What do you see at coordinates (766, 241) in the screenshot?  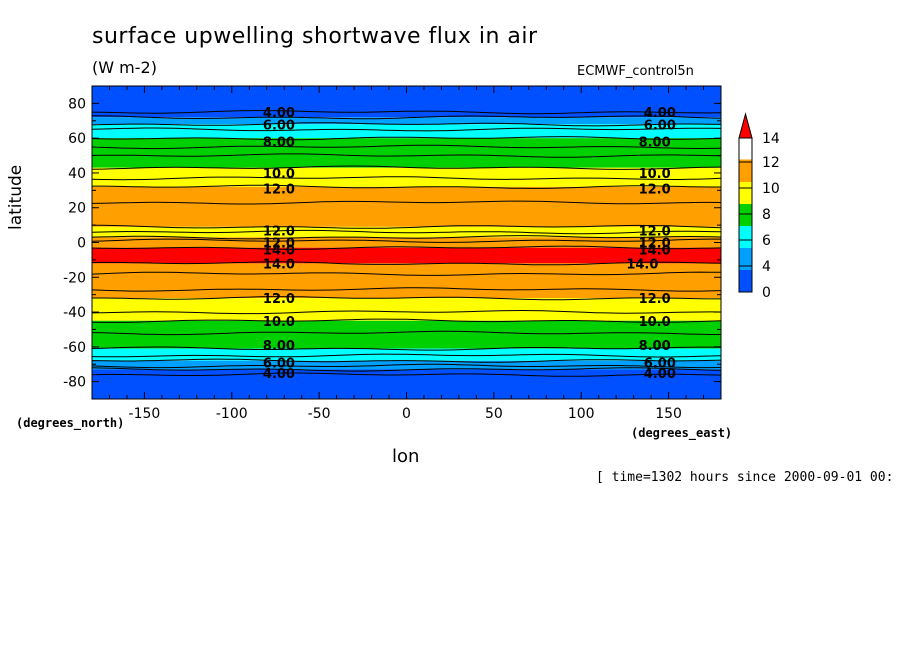 I see `colorbar-label: 6` at bounding box center [766, 241].